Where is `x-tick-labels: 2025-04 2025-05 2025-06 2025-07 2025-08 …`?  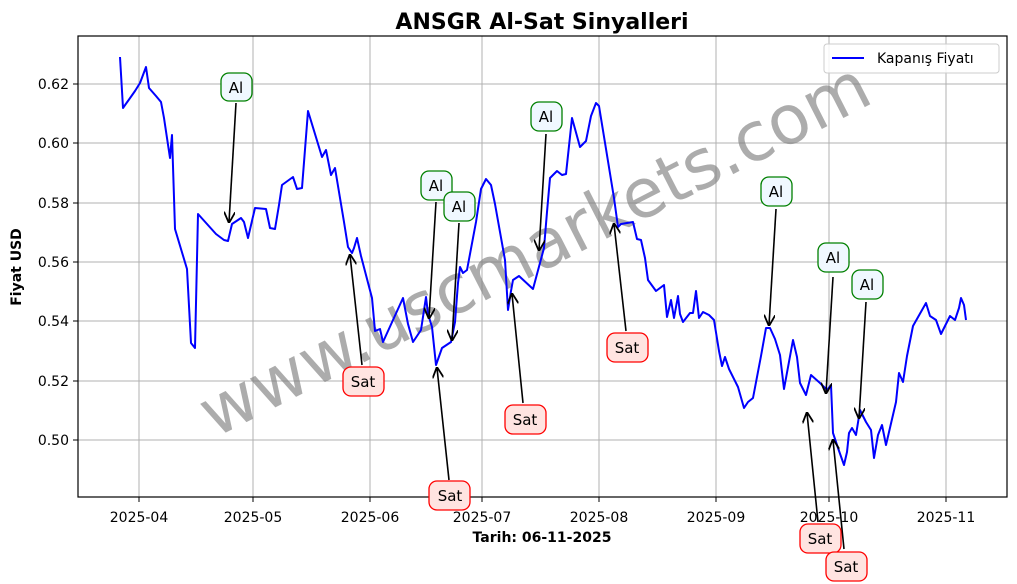 x-tick-labels: 2025-04 2025-05 2025-06 2025-07 2025-08 … is located at coordinates (543, 518).